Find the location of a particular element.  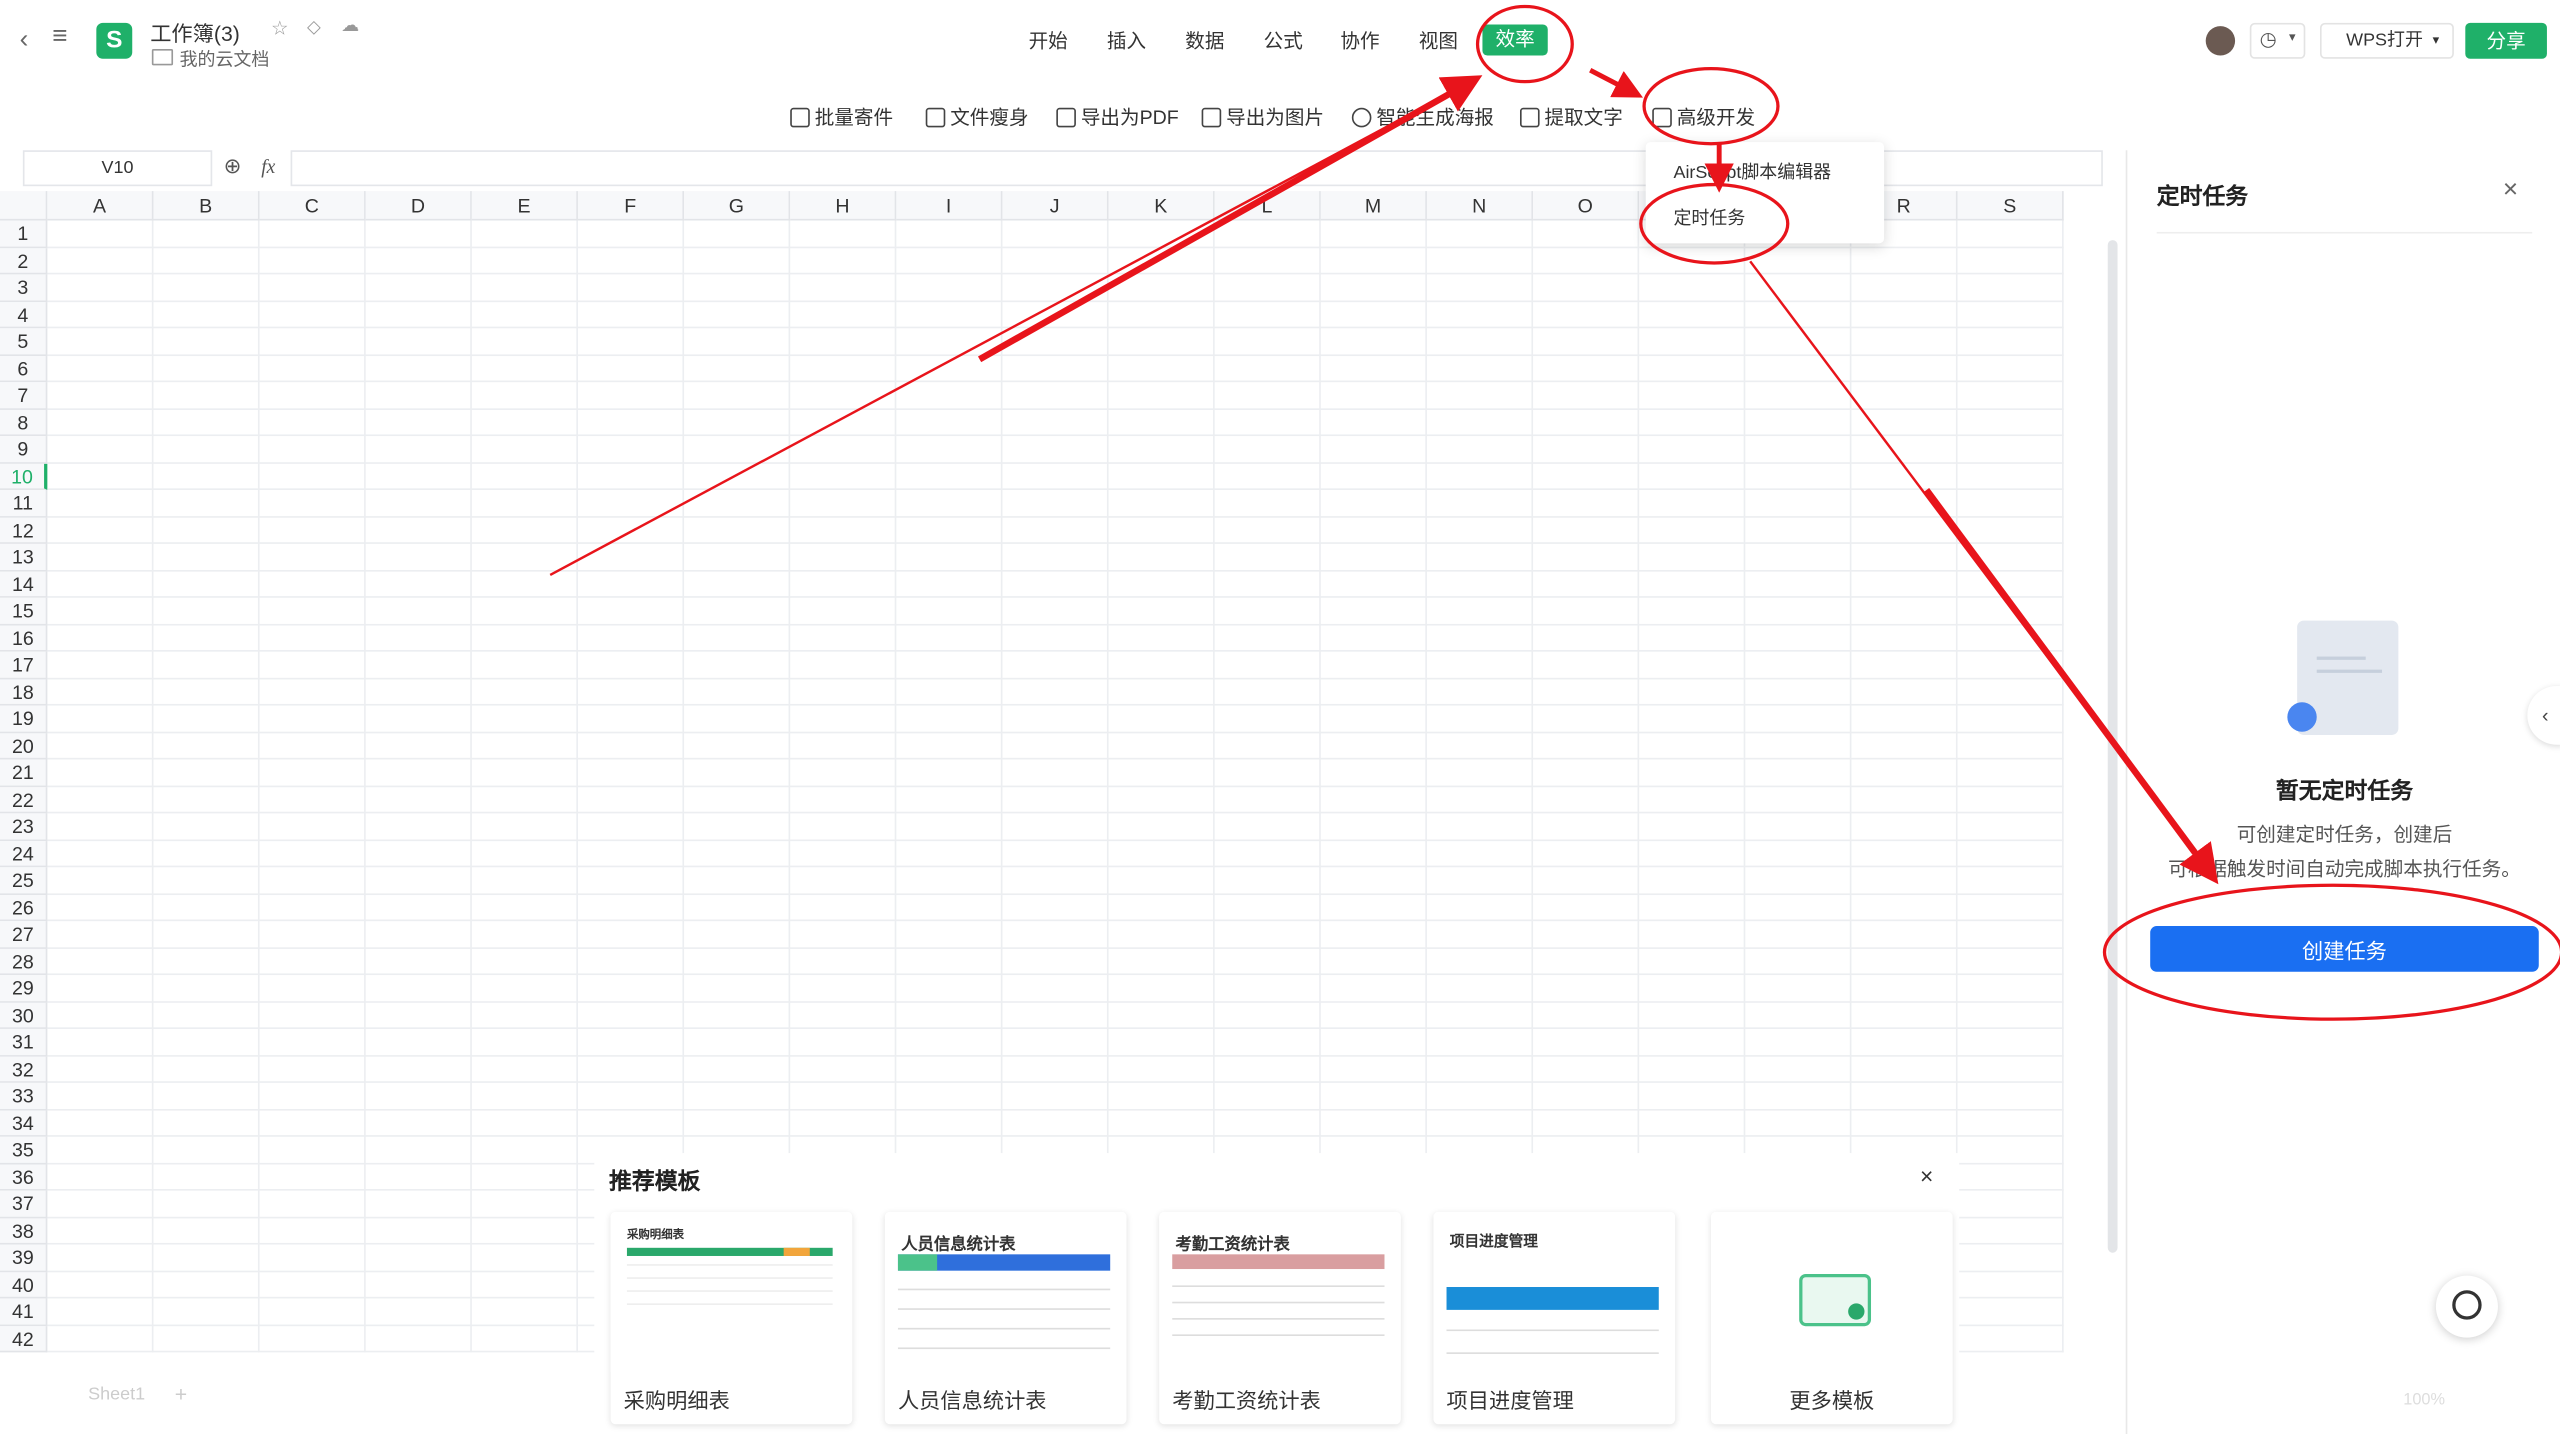

poster-button: 智能生成海报 is located at coordinates (1422, 118).